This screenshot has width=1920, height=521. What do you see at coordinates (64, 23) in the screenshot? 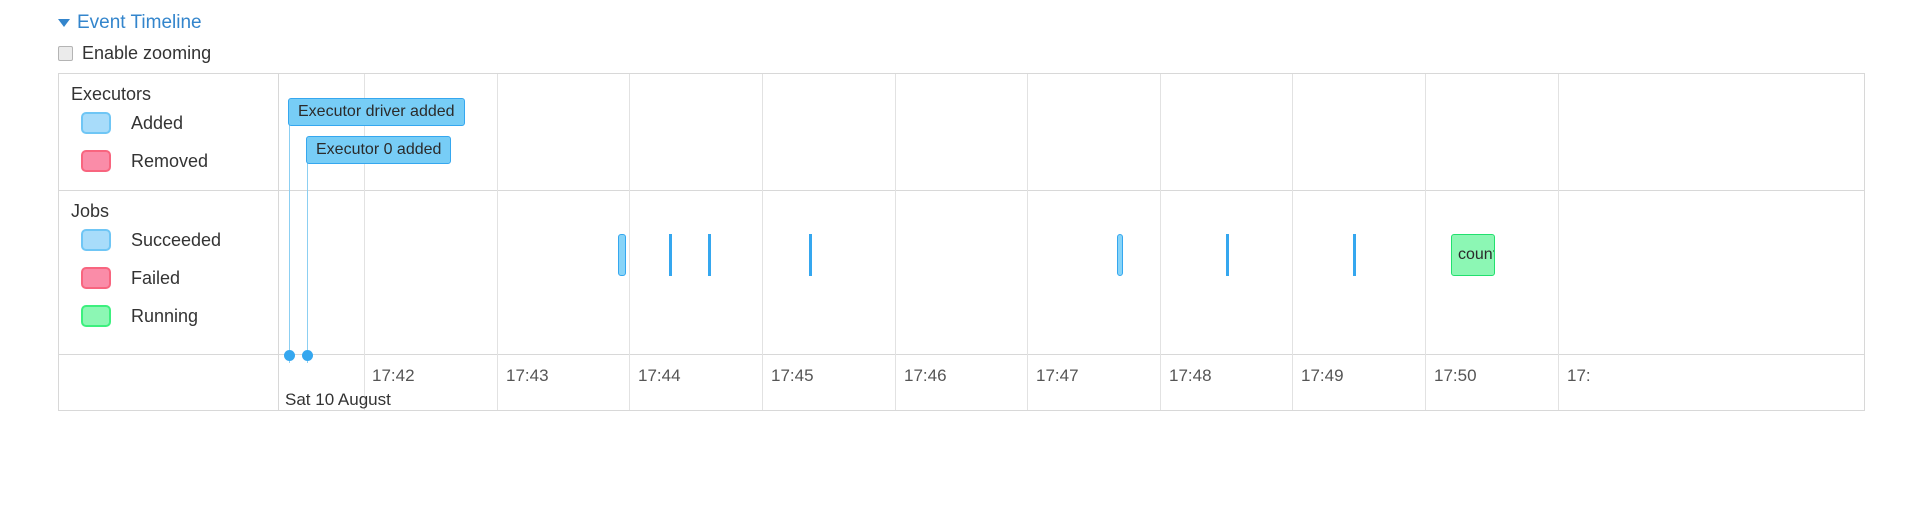
I see `caret-down-icon` at bounding box center [64, 23].